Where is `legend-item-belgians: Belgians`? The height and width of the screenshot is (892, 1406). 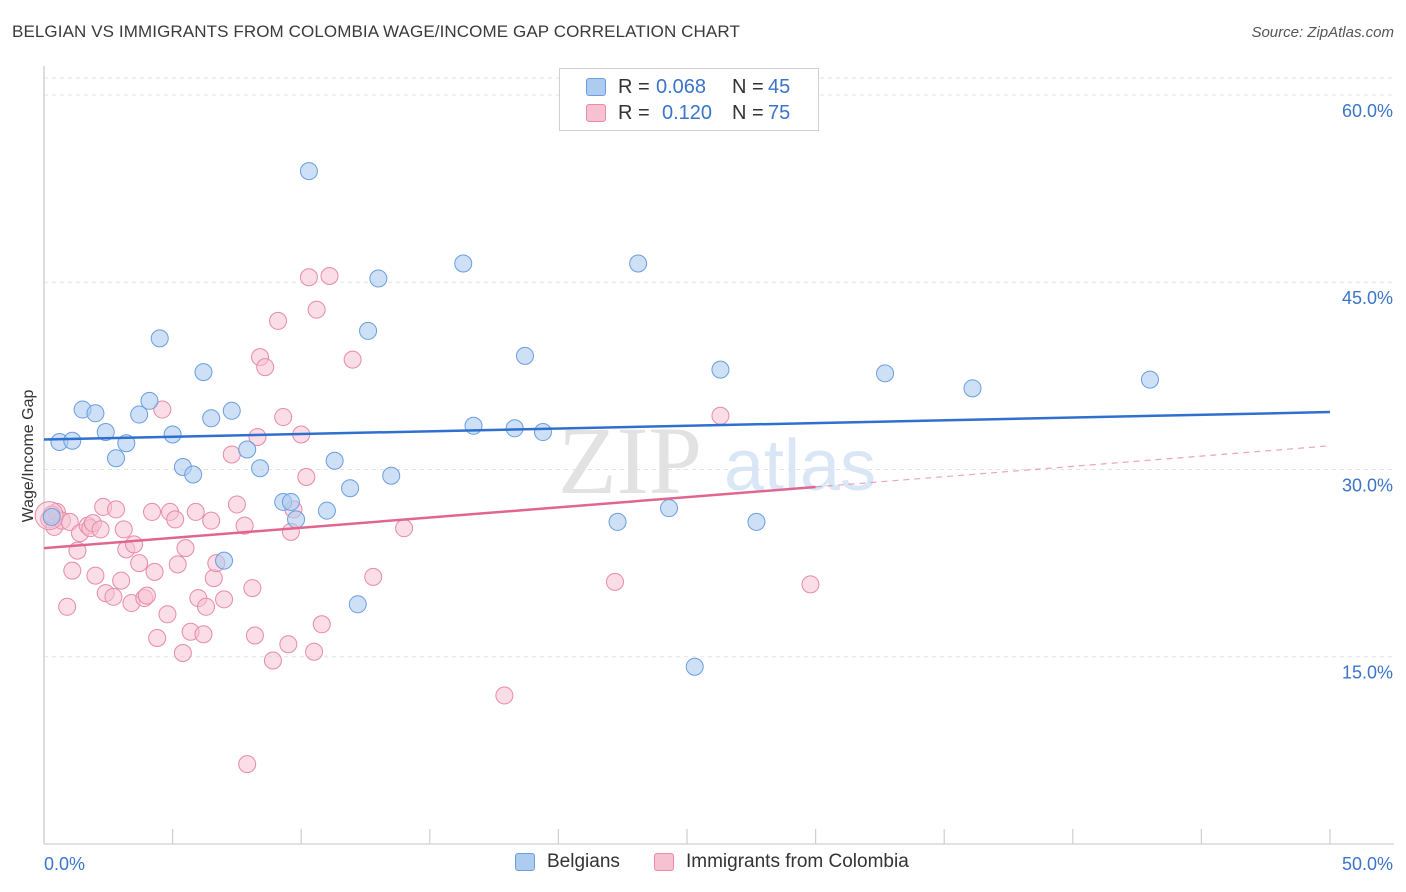
legend-item-belgians: Belgians is located at coordinates (567, 862).